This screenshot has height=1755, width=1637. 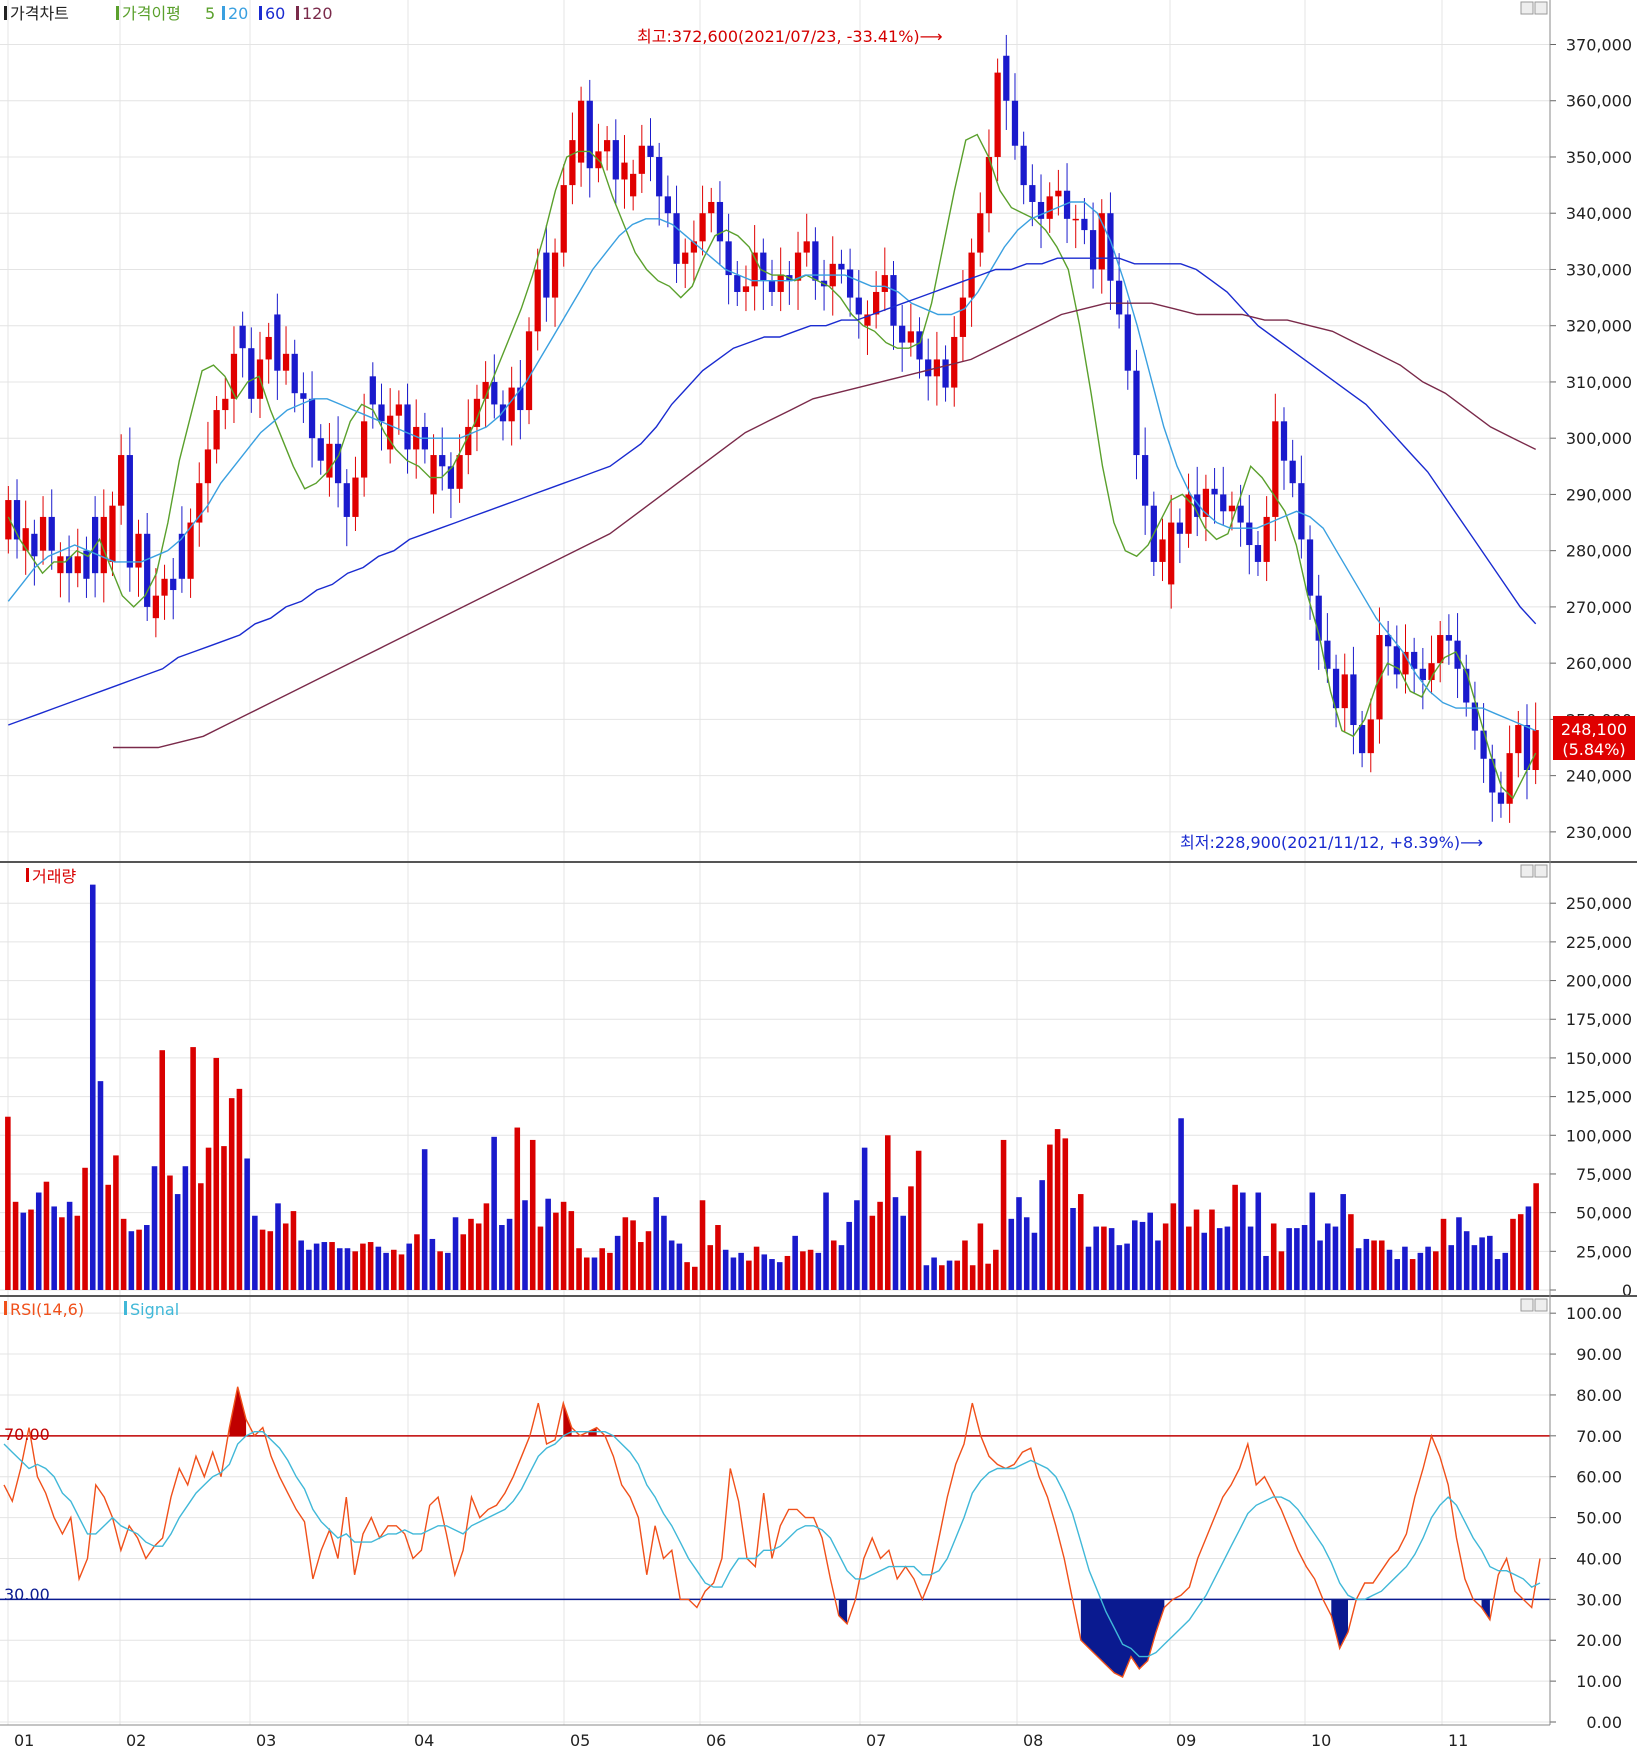 What do you see at coordinates (1599, 269) in the screenshot?
I see `price-tick-label: 330,000` at bounding box center [1599, 269].